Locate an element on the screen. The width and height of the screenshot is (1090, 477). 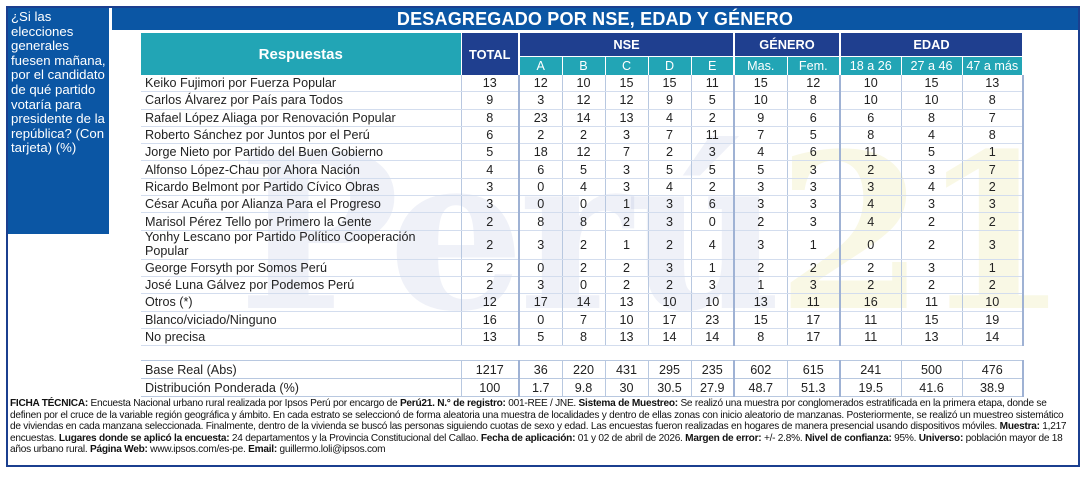
value-cell: 17 is located at coordinates (670, 320).